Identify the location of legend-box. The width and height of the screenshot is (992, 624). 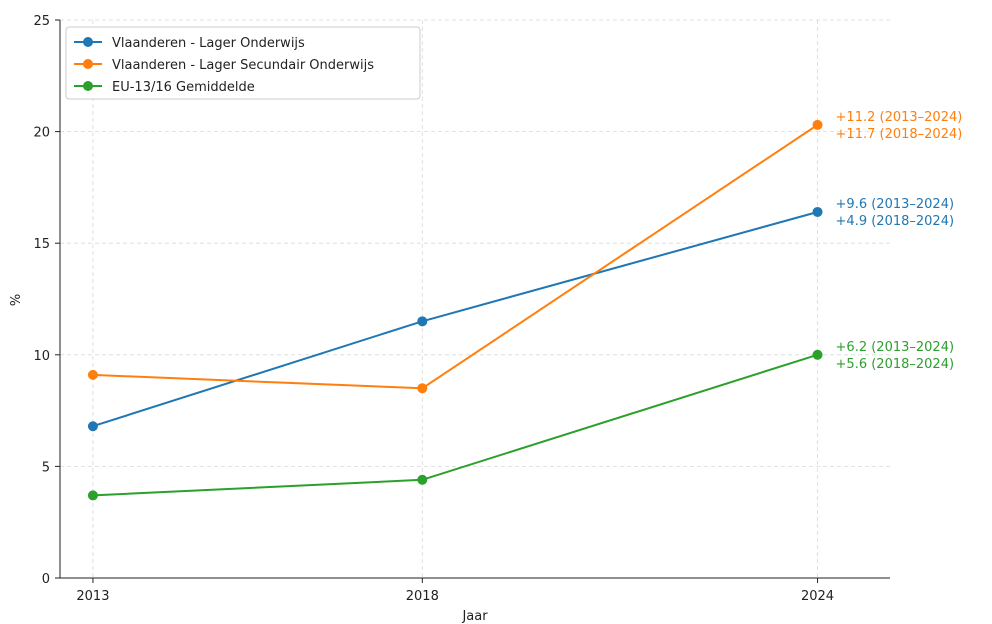
(243, 63).